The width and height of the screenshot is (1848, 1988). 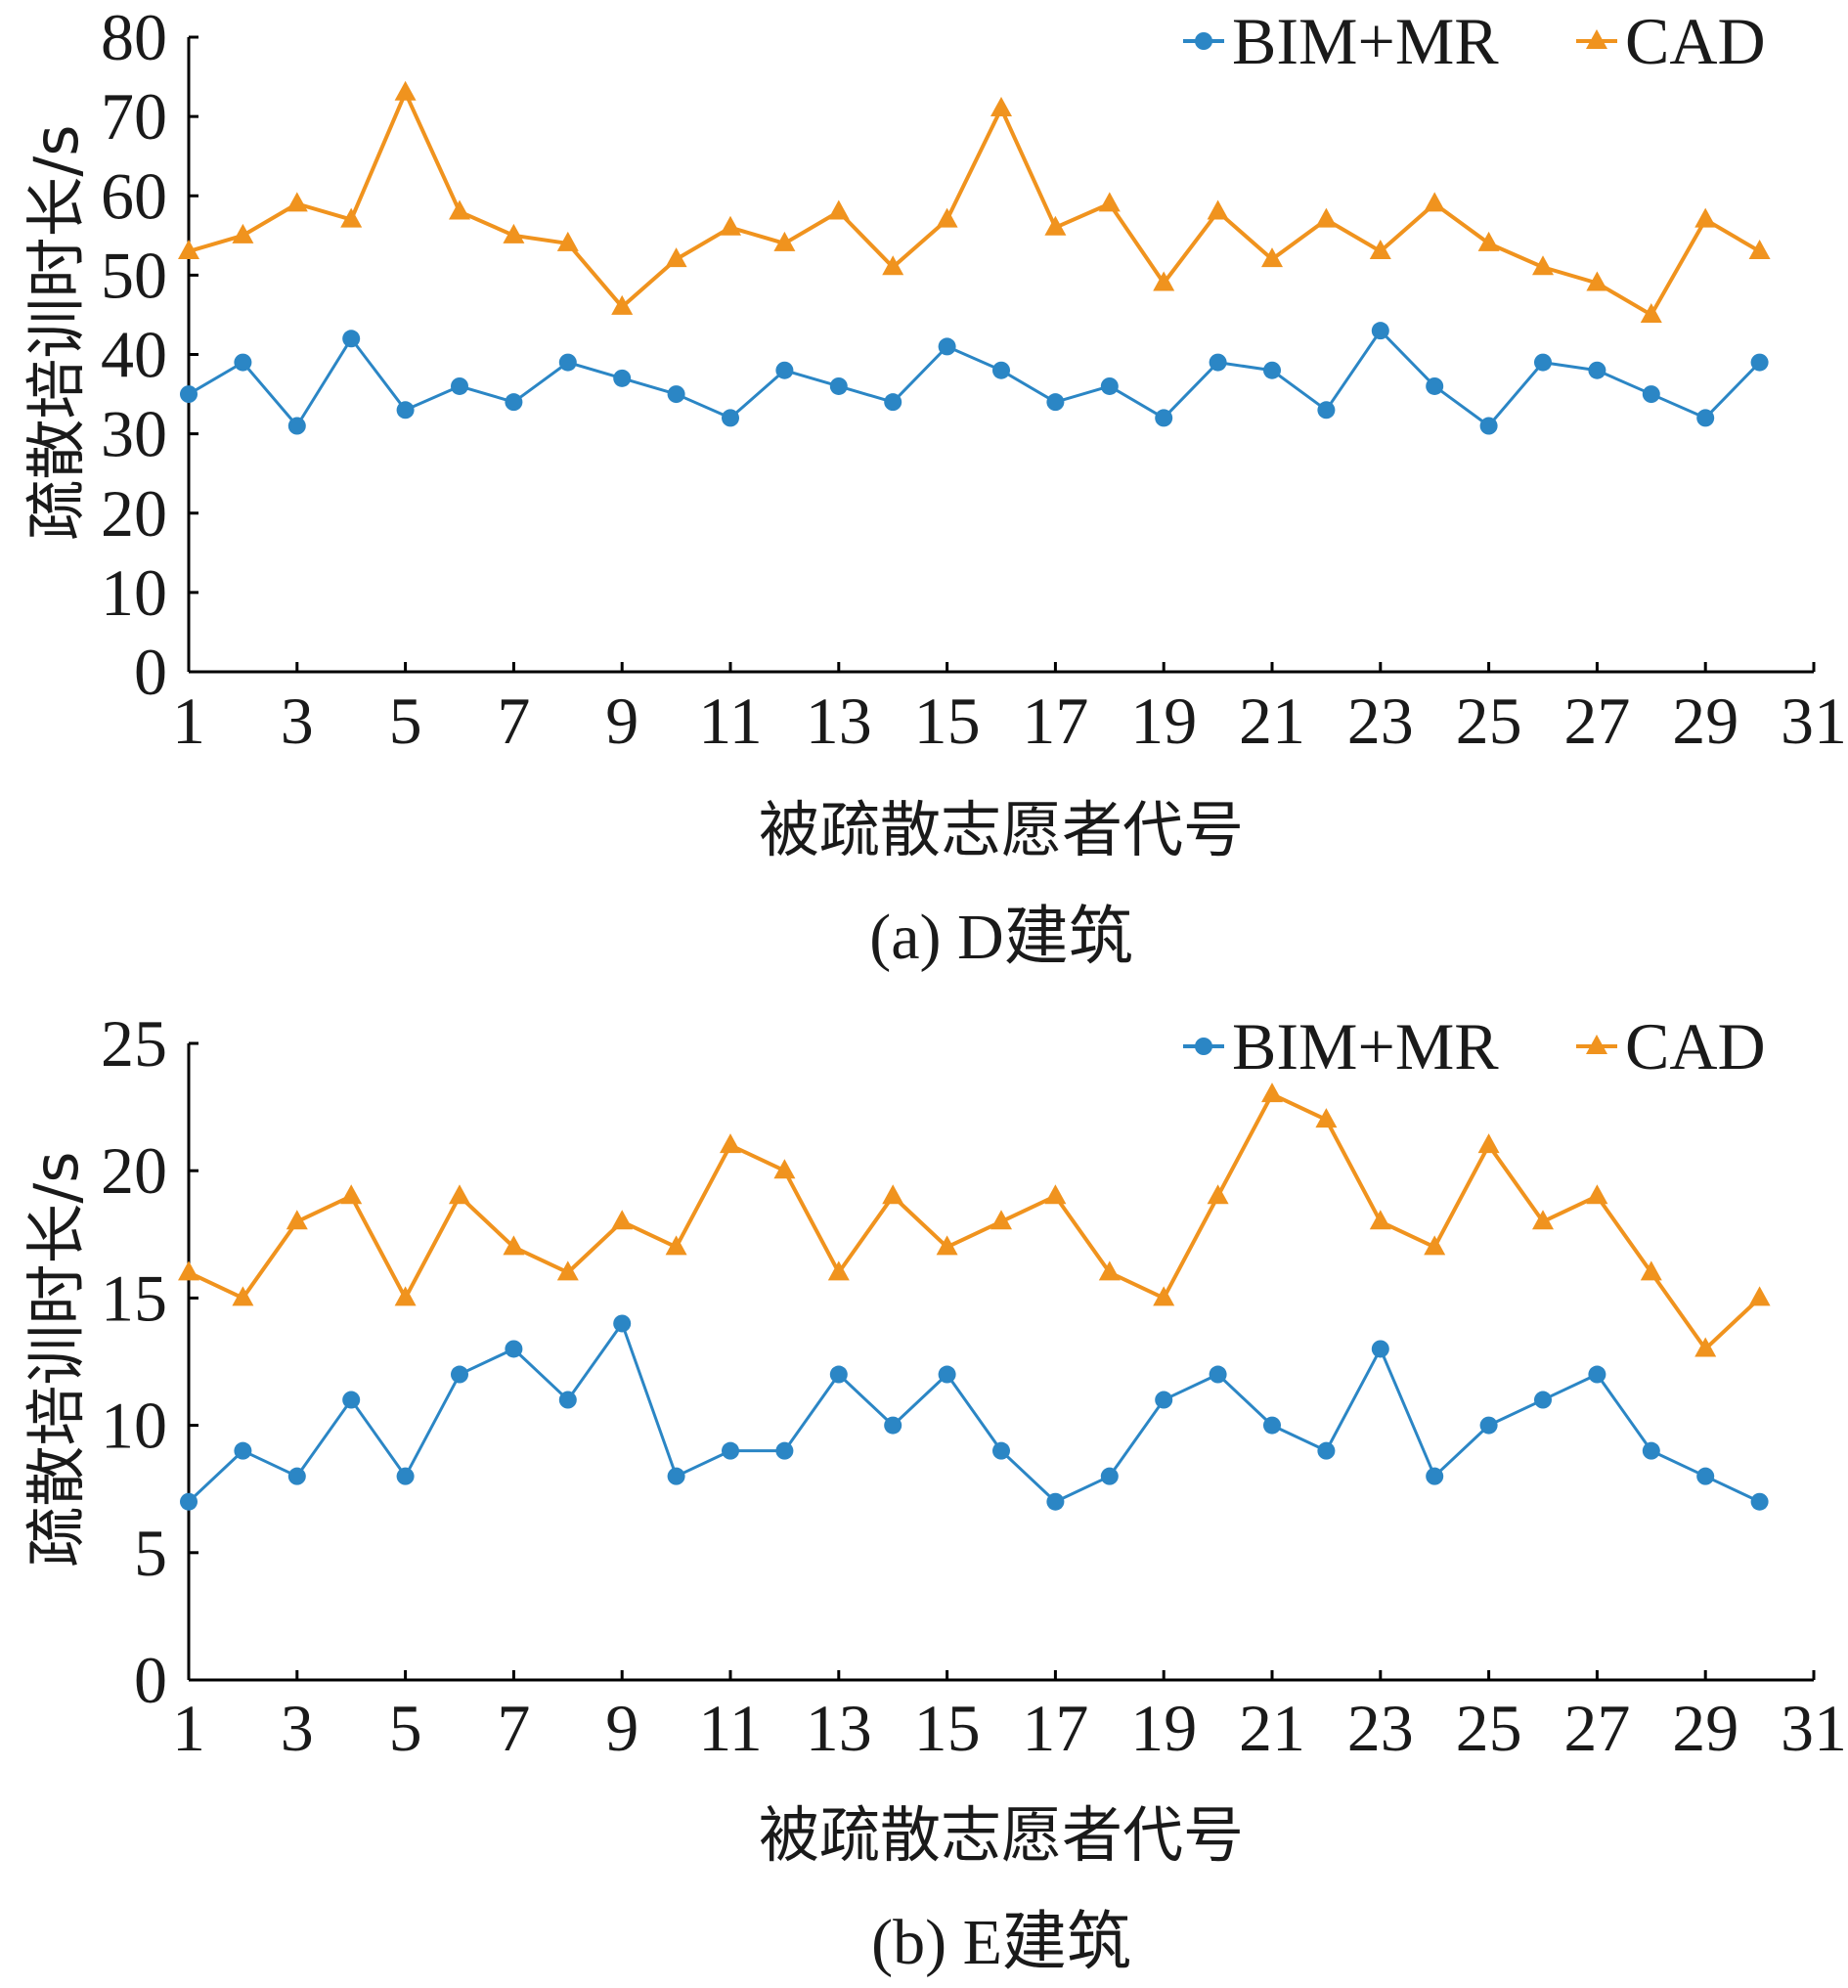 What do you see at coordinates (1695, 41) in the screenshot?
I see `legend-label: CAD` at bounding box center [1695, 41].